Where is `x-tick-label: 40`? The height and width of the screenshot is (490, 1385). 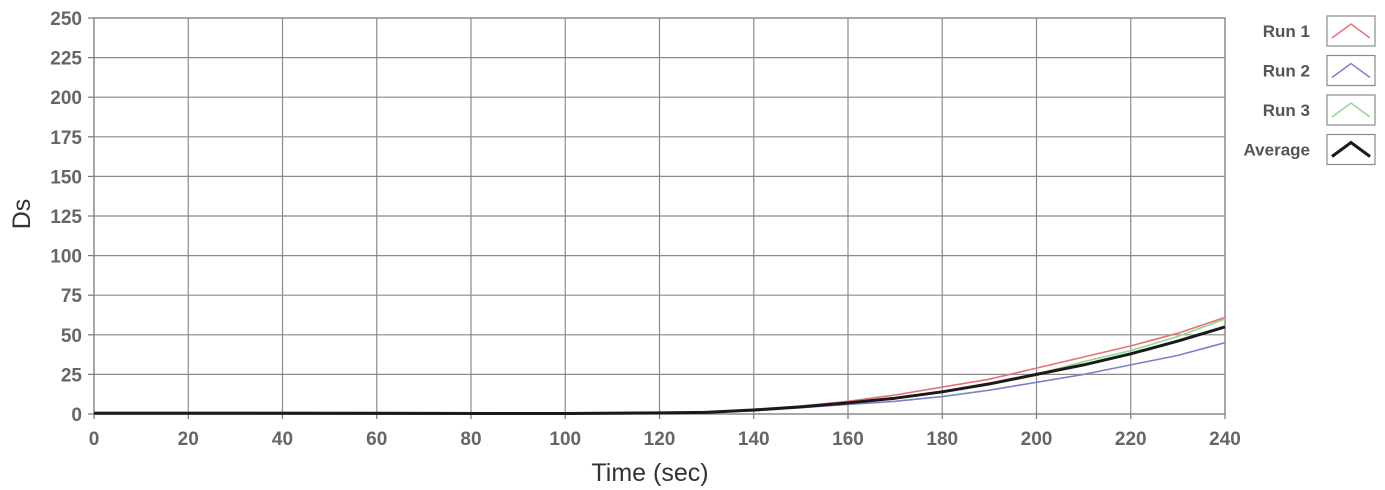
x-tick-label: 40 is located at coordinates (282, 439).